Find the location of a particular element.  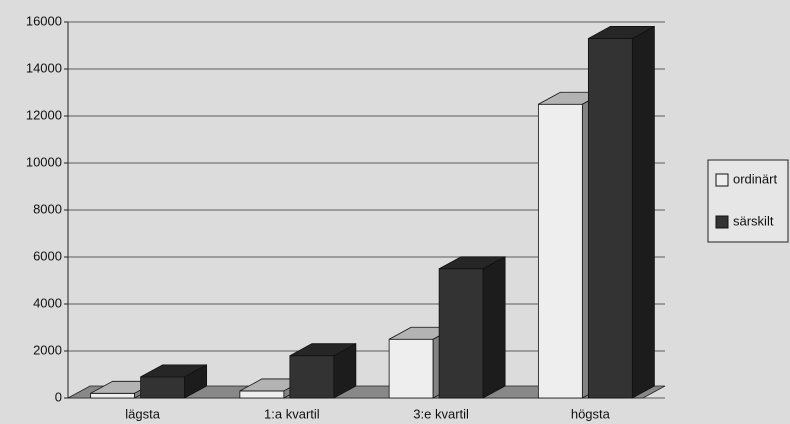

y-tick-label: 8000 is located at coordinates (47, 208).